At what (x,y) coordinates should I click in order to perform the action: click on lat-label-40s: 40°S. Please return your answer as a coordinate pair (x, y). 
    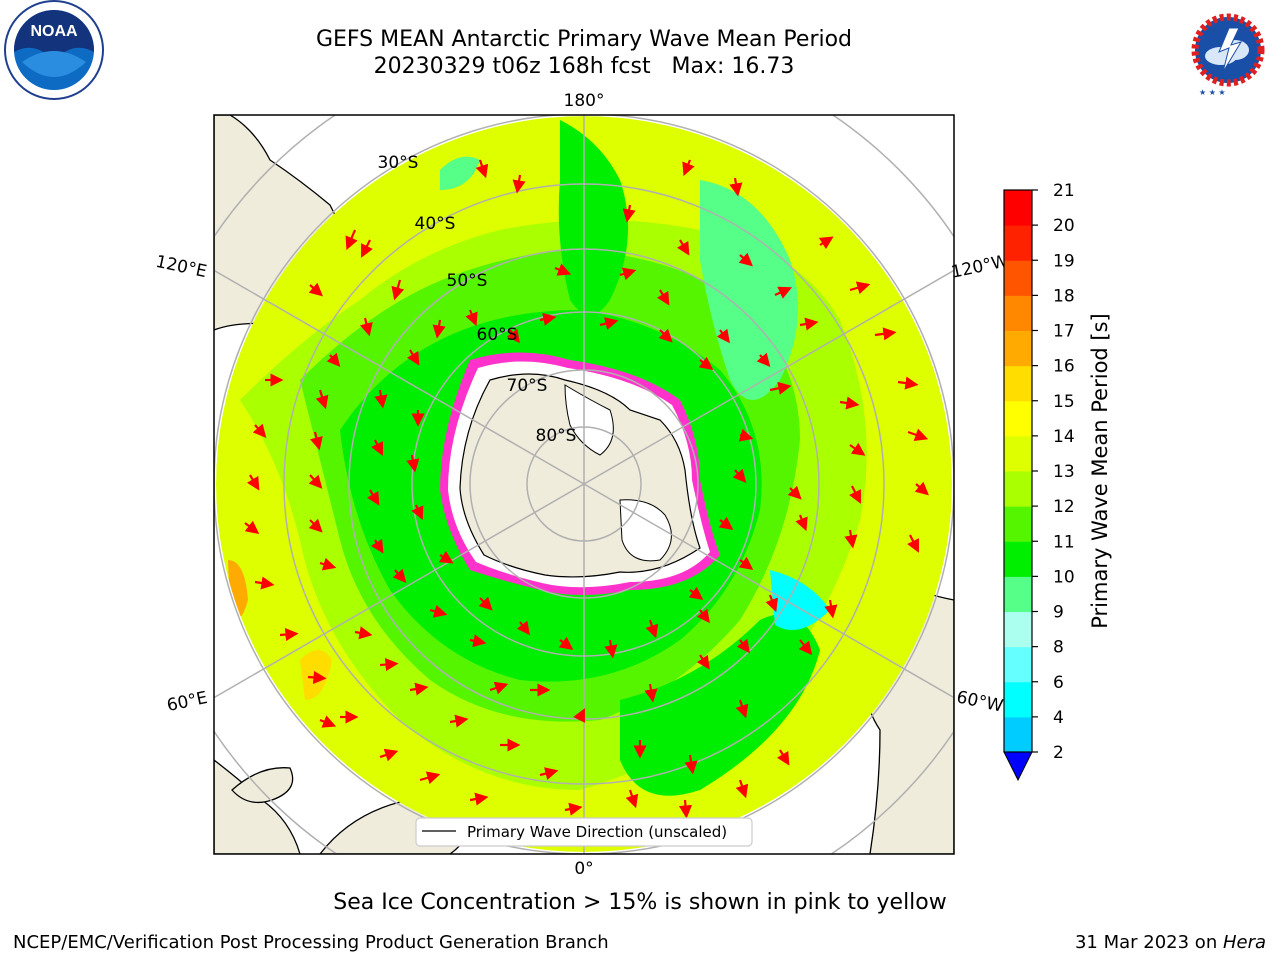
    Looking at the image, I should click on (435, 224).